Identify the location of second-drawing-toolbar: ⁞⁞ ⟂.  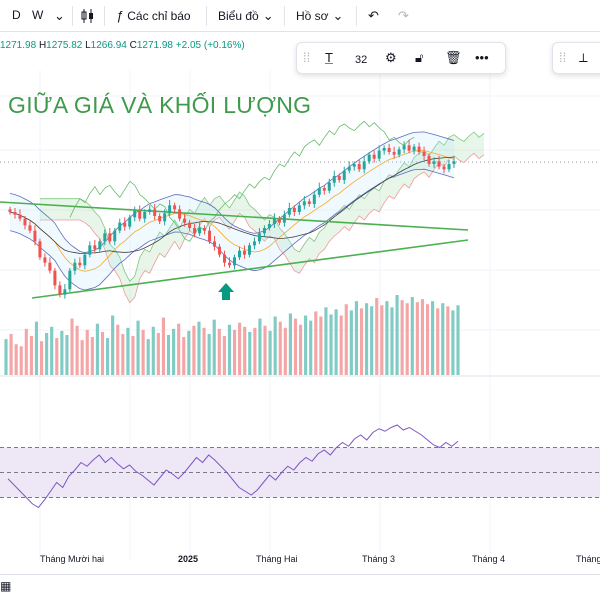
(576, 58).